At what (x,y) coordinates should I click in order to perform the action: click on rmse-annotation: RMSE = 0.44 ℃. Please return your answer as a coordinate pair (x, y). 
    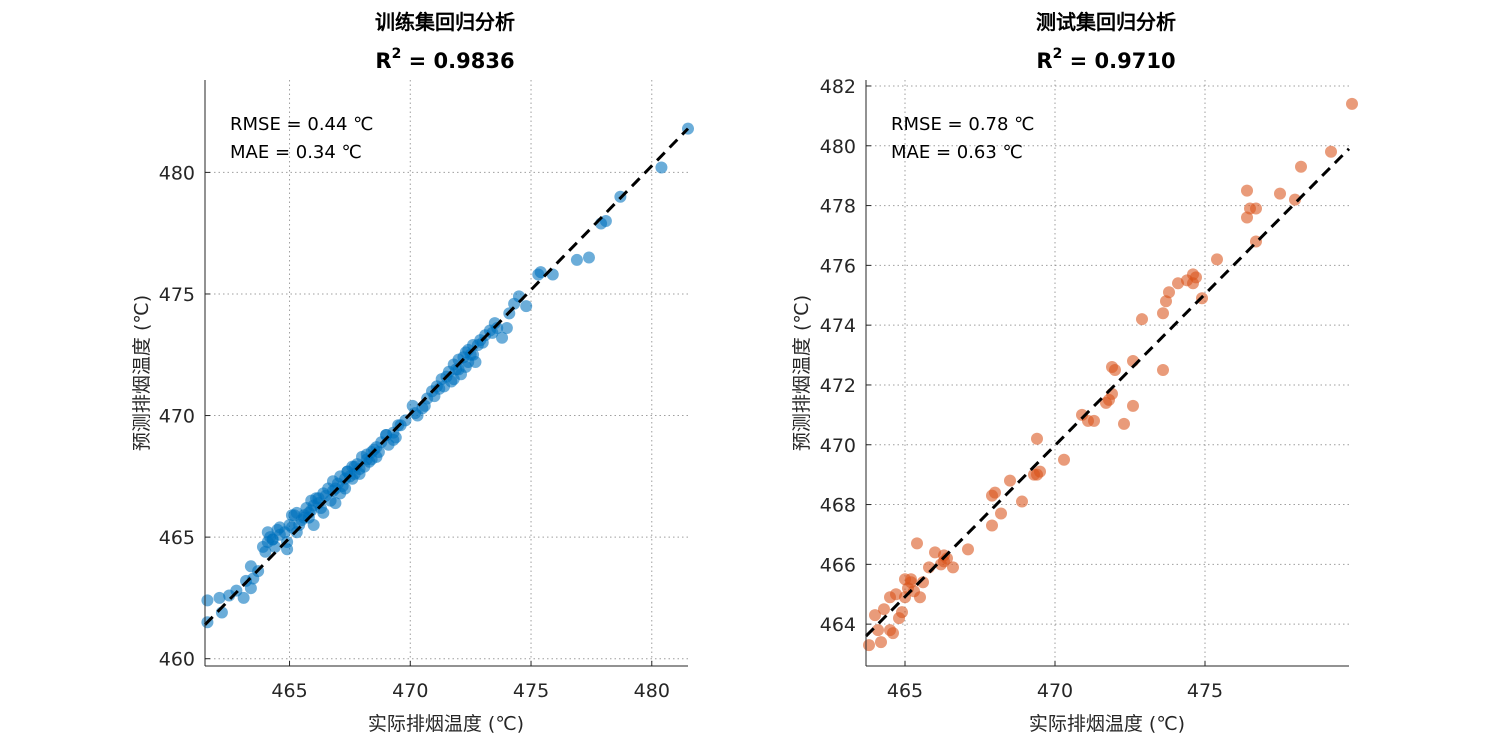
    Looking at the image, I should click on (301, 124).